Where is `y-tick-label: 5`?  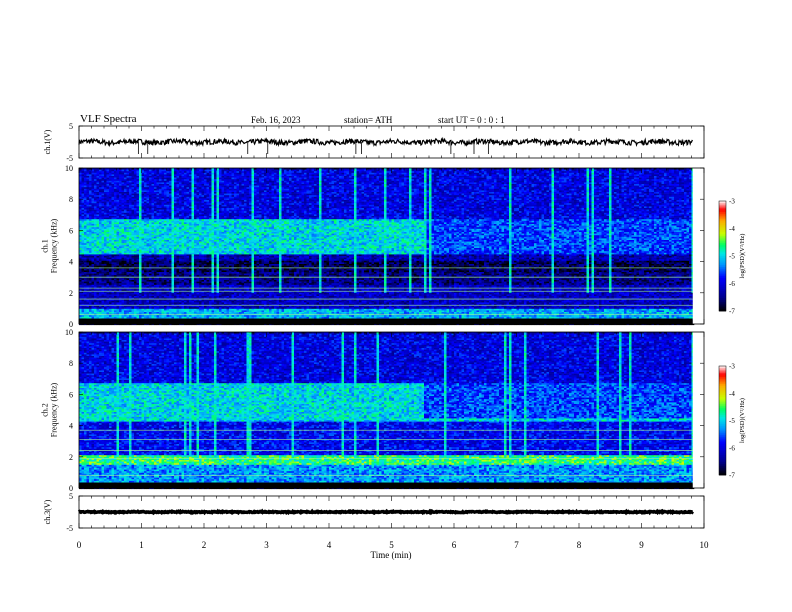
y-tick-label: 5 is located at coordinates (71, 126).